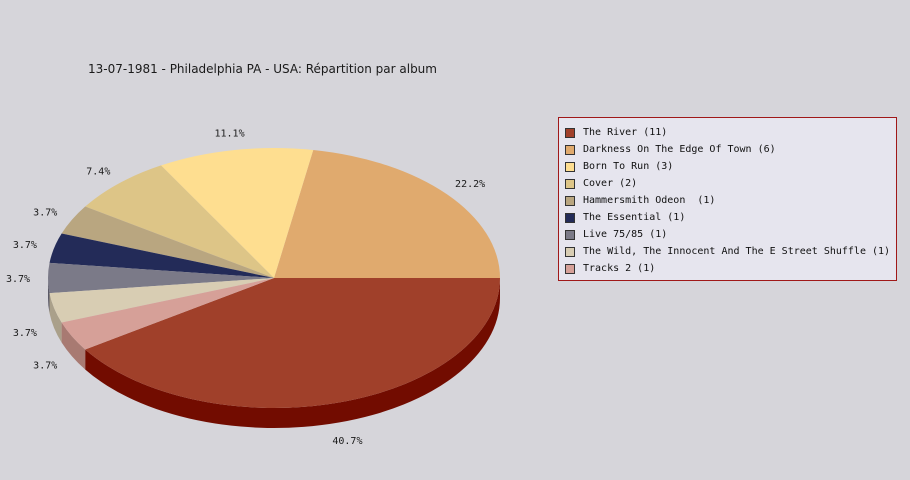 The height and width of the screenshot is (480, 910). What do you see at coordinates (25, 333) in the screenshot?
I see `pie-percent-label-7: 3.7%` at bounding box center [25, 333].